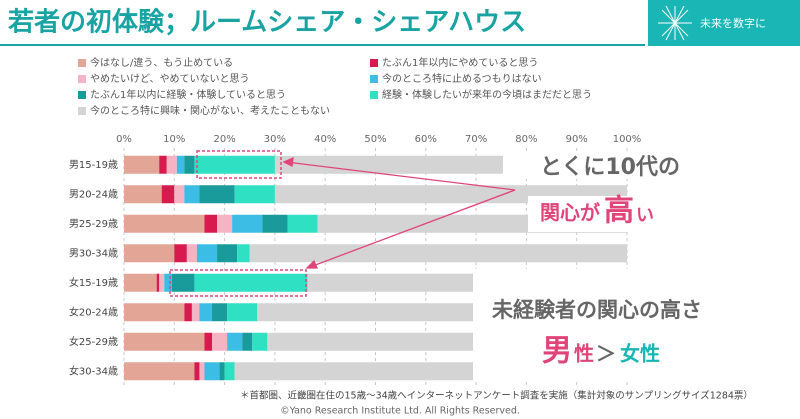 The width and height of the screenshot is (800, 419). Describe the element at coordinates (570, 213) in the screenshot. I see `annotation: 関心が` at that location.